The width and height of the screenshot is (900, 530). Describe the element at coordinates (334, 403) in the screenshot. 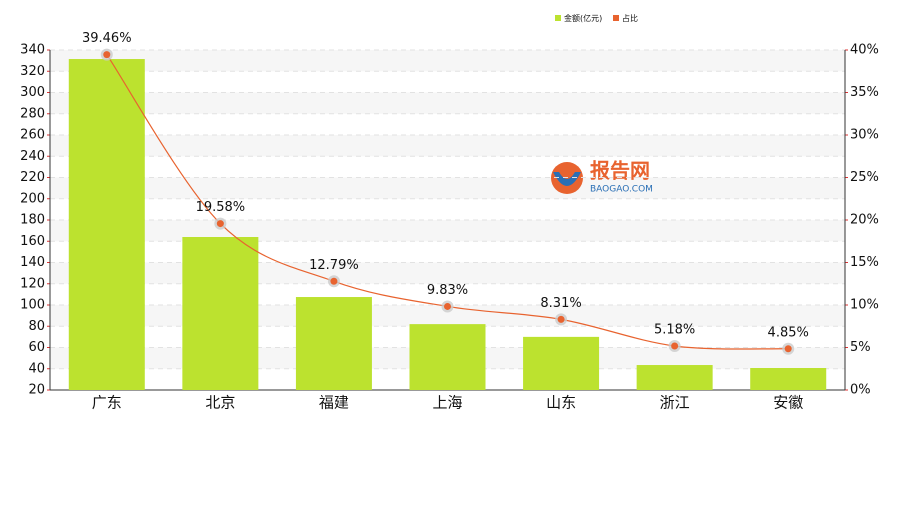

I see `x-tick-label: 福建` at that location.